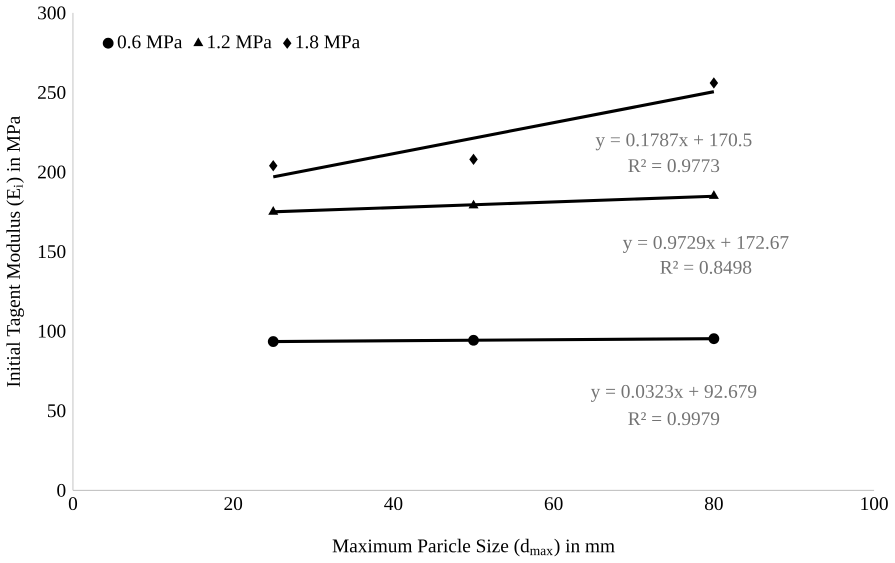  I want to click on x-tick-label: 40, so click(393, 503).